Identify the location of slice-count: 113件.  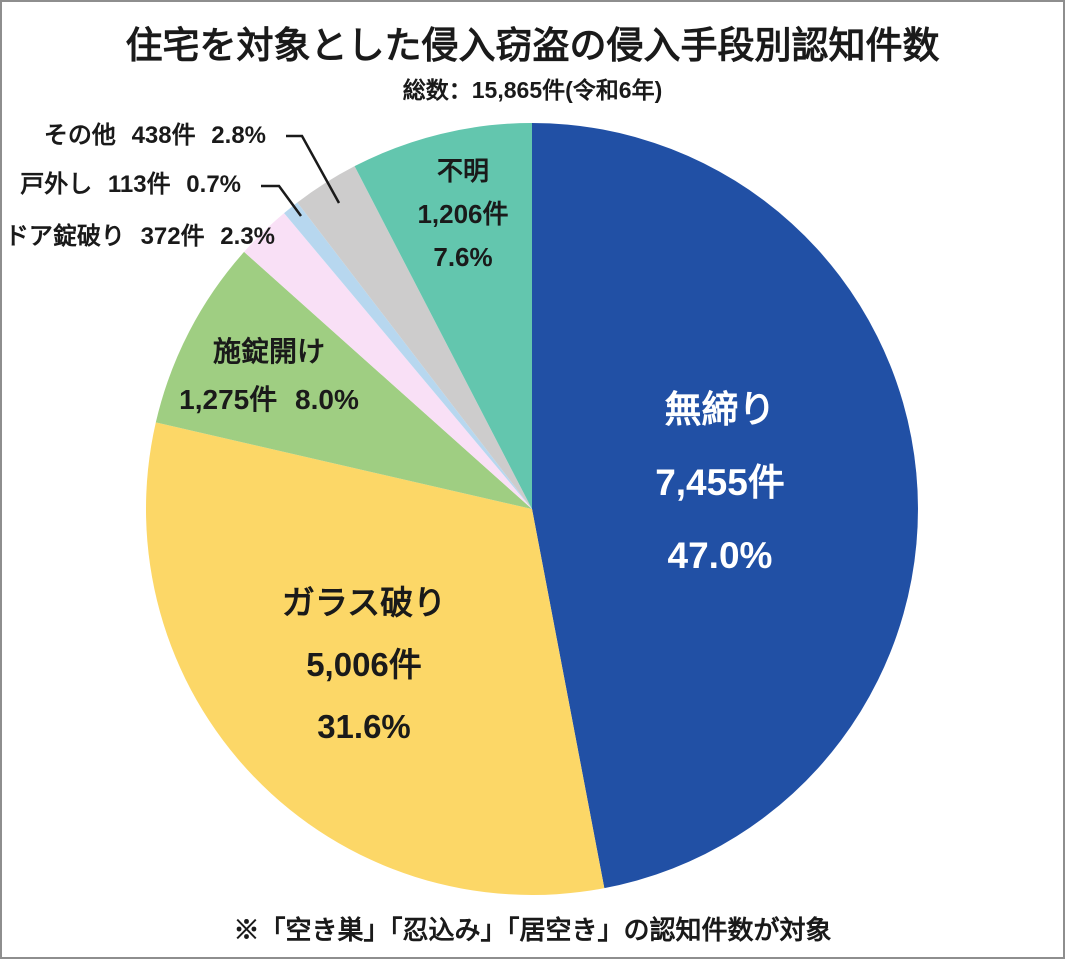
(139, 184).